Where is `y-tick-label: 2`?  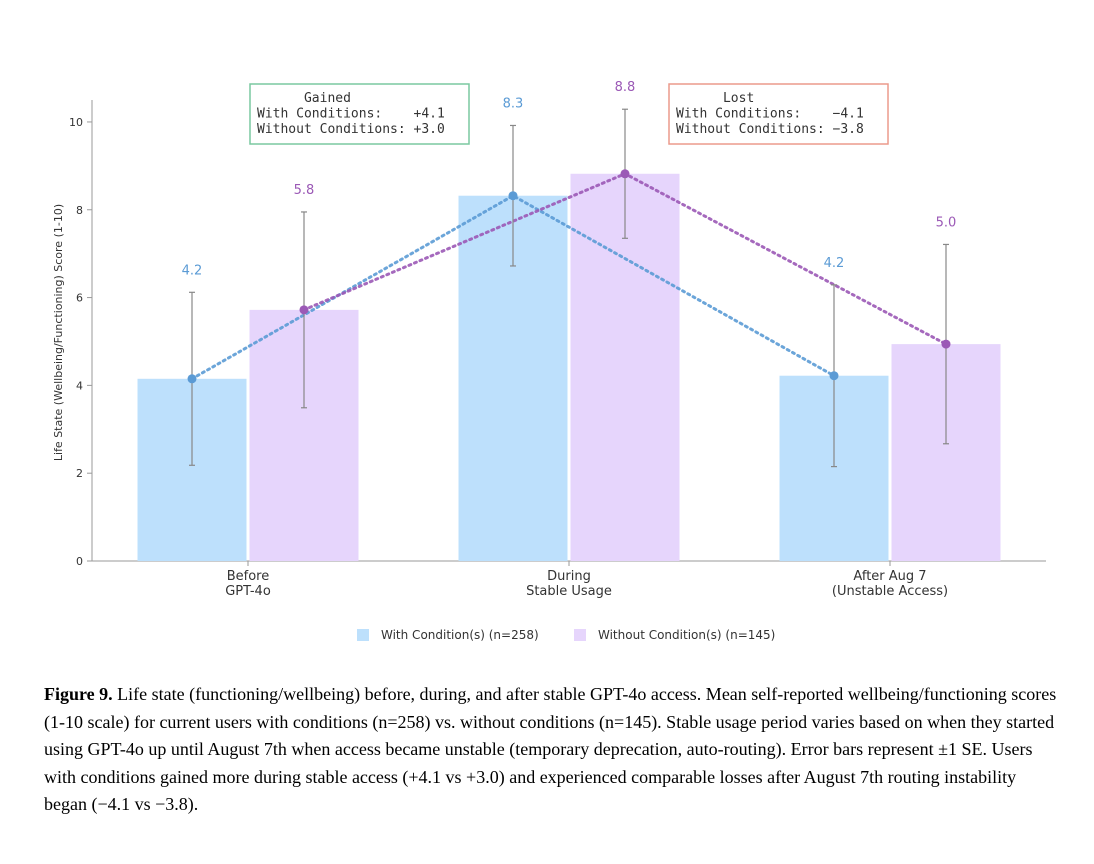 y-tick-label: 2 is located at coordinates (79, 473).